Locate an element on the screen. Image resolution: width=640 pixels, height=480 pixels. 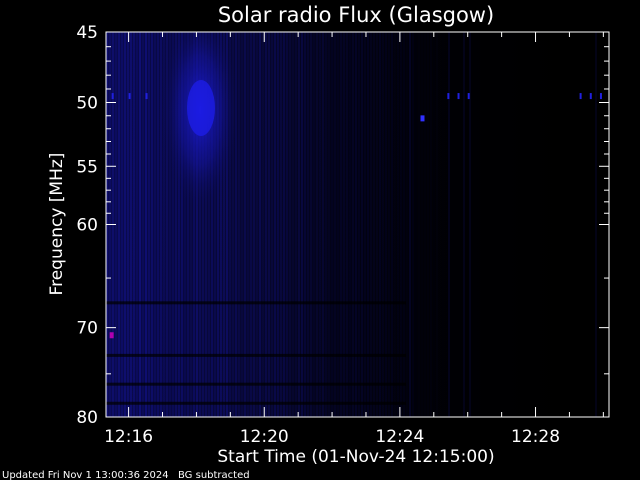
y-tick-label: 45 is located at coordinates (87, 33).